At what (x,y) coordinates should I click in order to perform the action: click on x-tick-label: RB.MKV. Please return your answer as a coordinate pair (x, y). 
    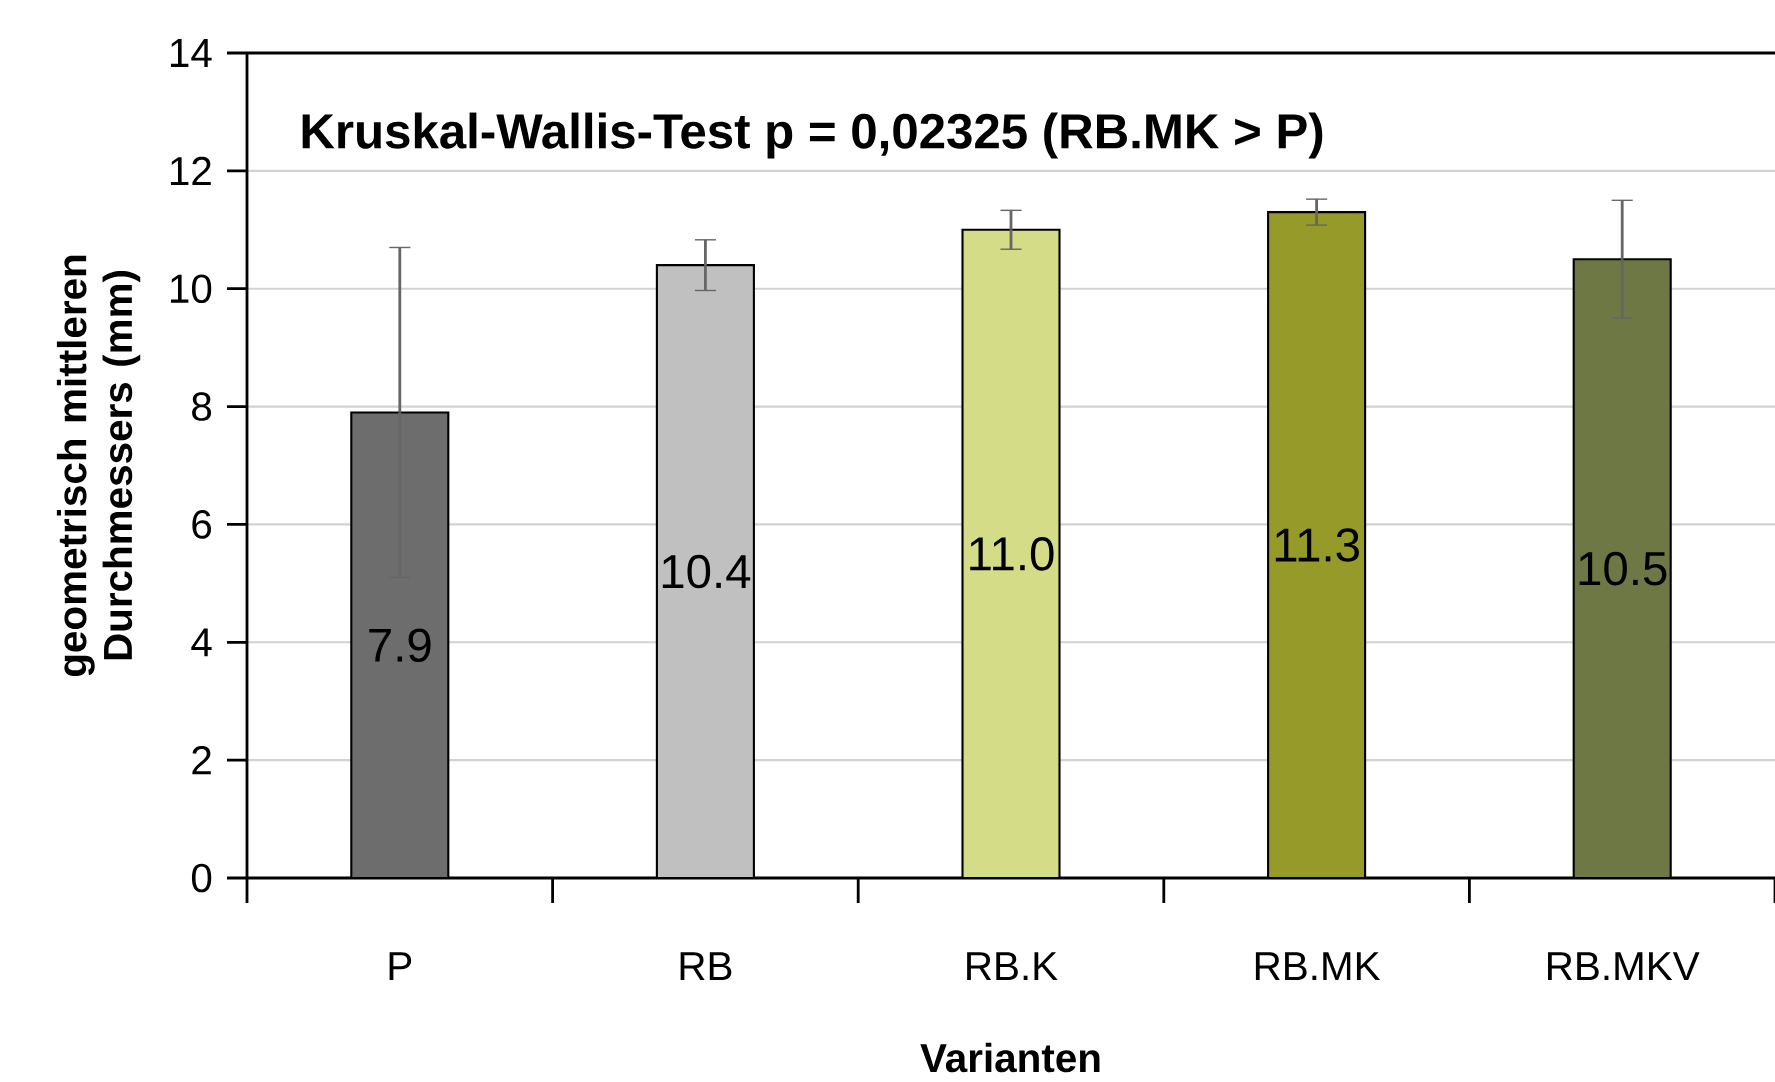
    Looking at the image, I should click on (1624, 966).